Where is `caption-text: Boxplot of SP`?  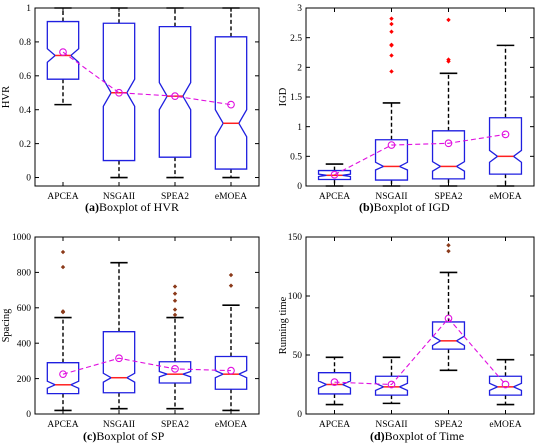
caption-text: Boxplot of SP is located at coordinates (130, 436).